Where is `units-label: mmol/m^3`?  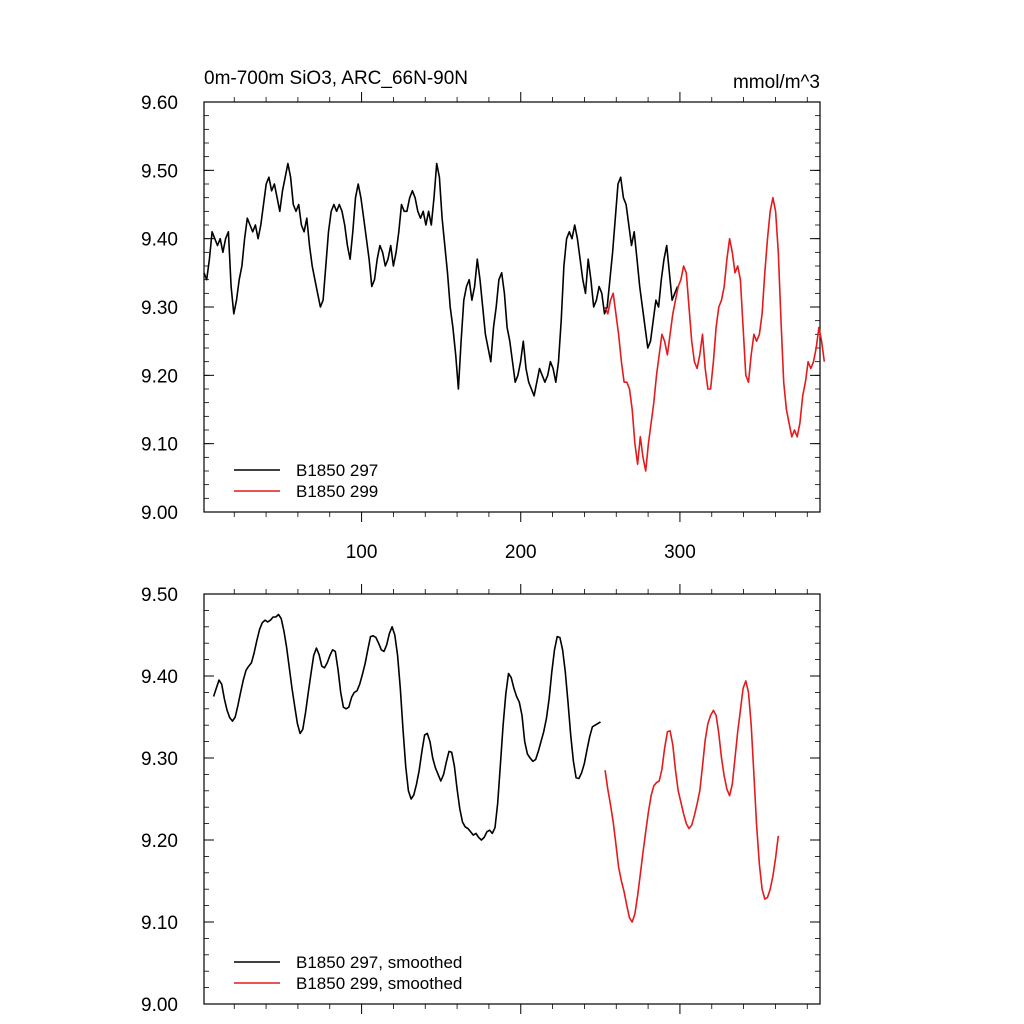
units-label: mmol/m^3 is located at coordinates (776, 82).